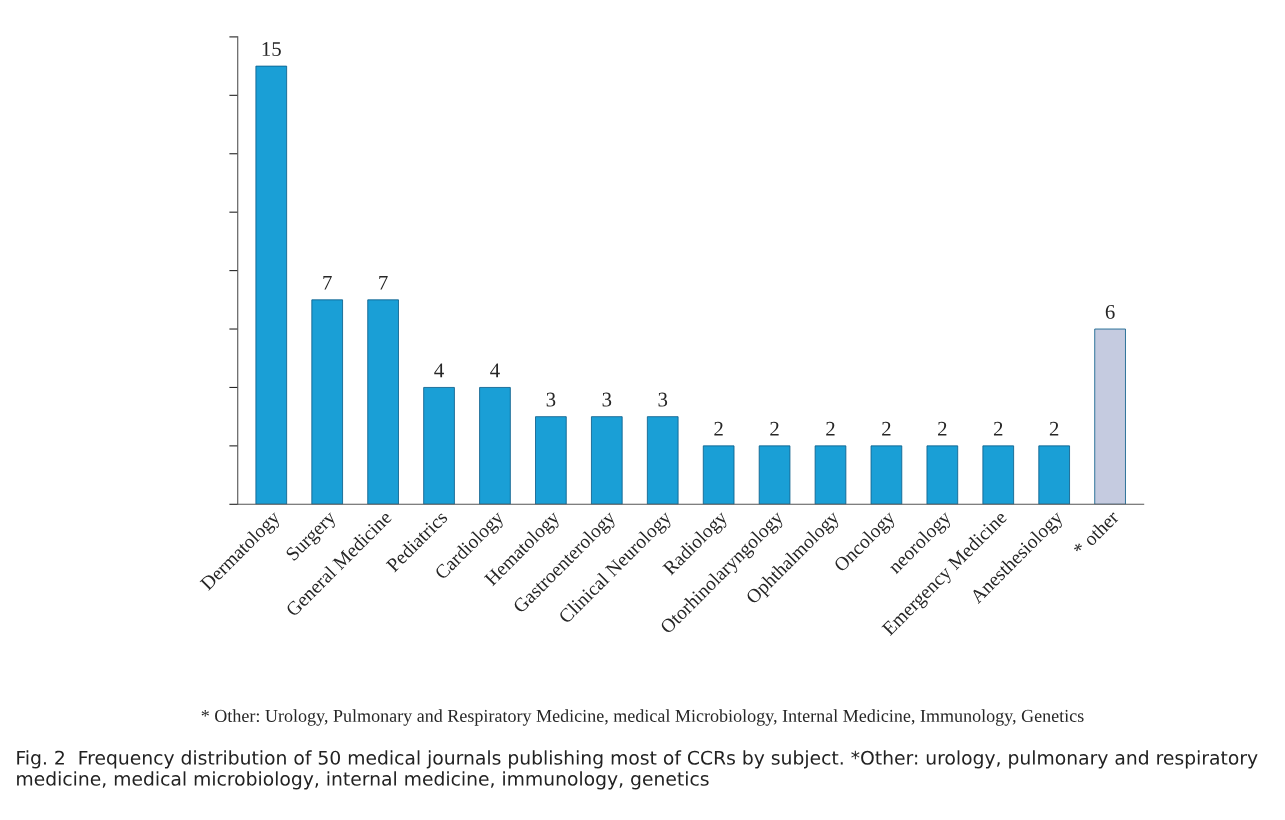 The width and height of the screenshot is (1285, 820). I want to click on x-tick-label: * other, so click(1096, 533).